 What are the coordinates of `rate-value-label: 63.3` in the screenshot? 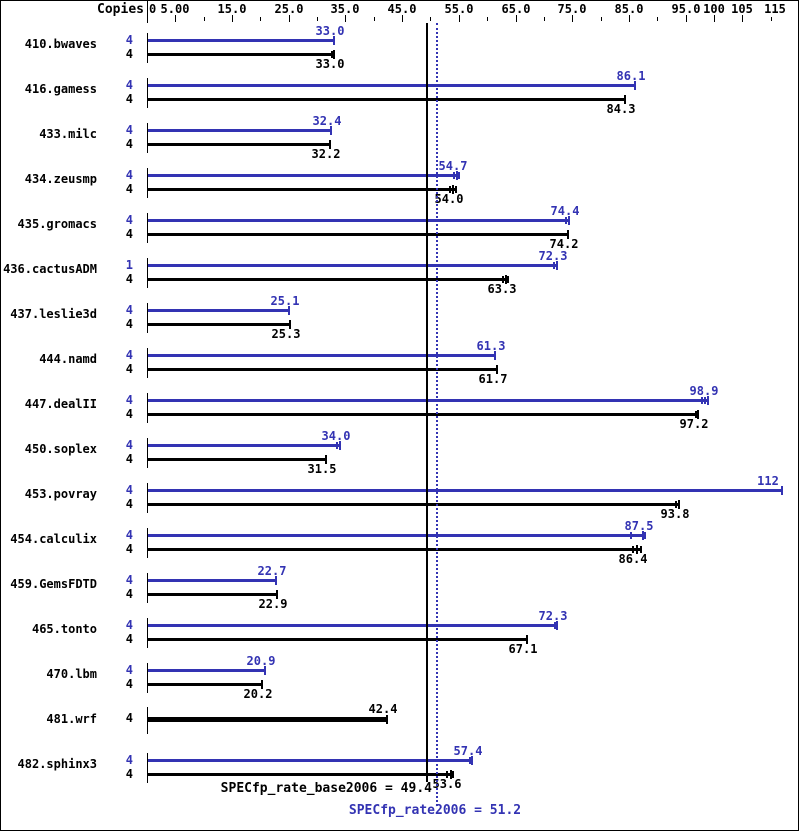 It's located at (502, 289).